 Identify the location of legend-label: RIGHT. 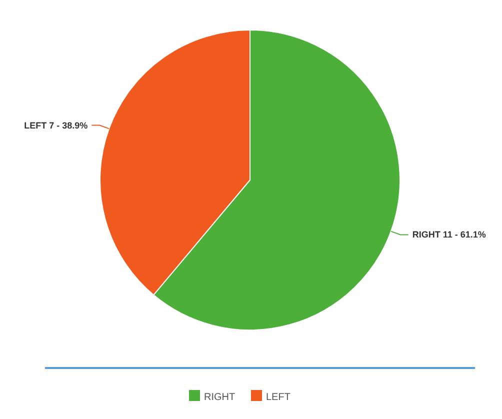
(220, 397).